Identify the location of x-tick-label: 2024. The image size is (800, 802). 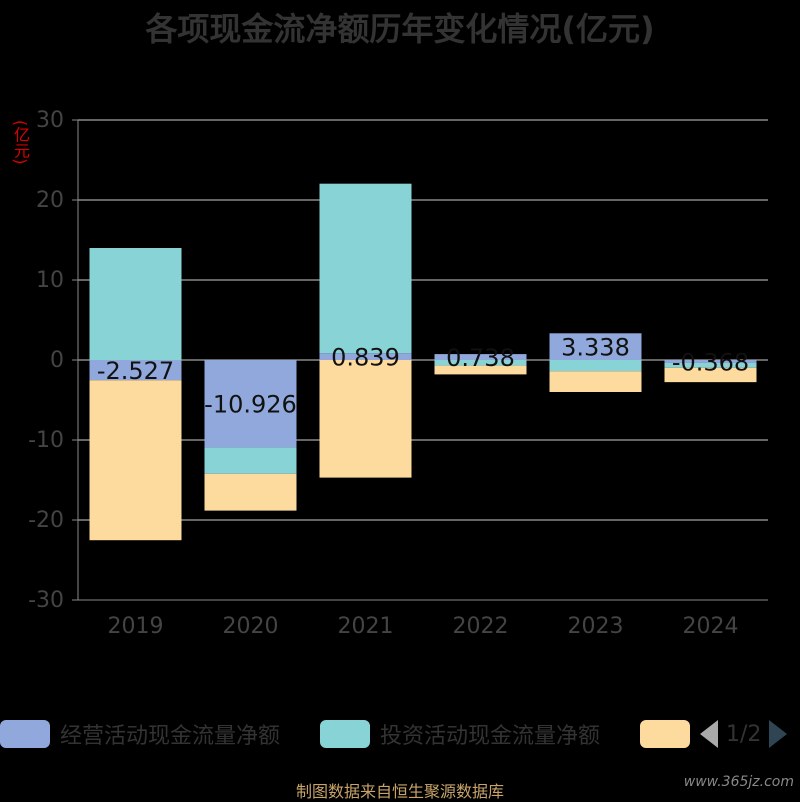
(711, 626).